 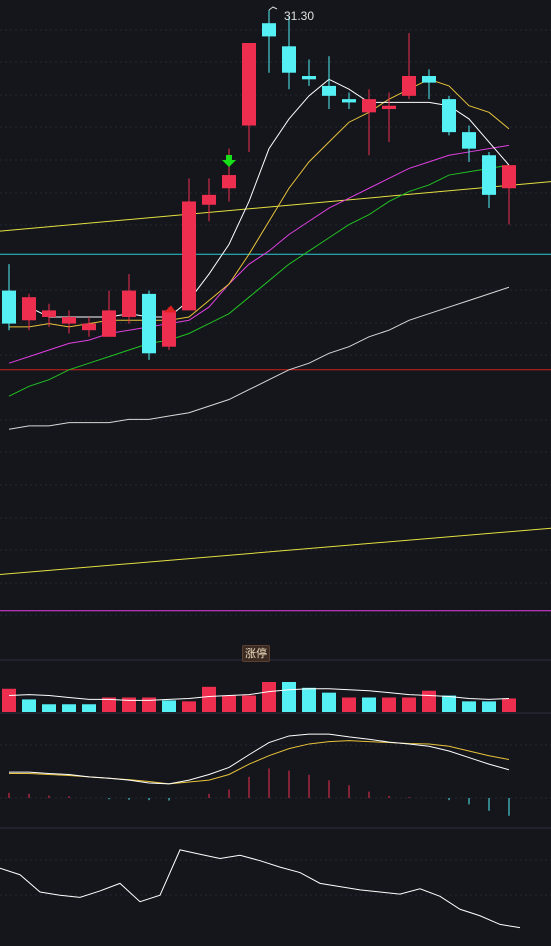 I want to click on buy-signal-icon, so click(x=170, y=309).